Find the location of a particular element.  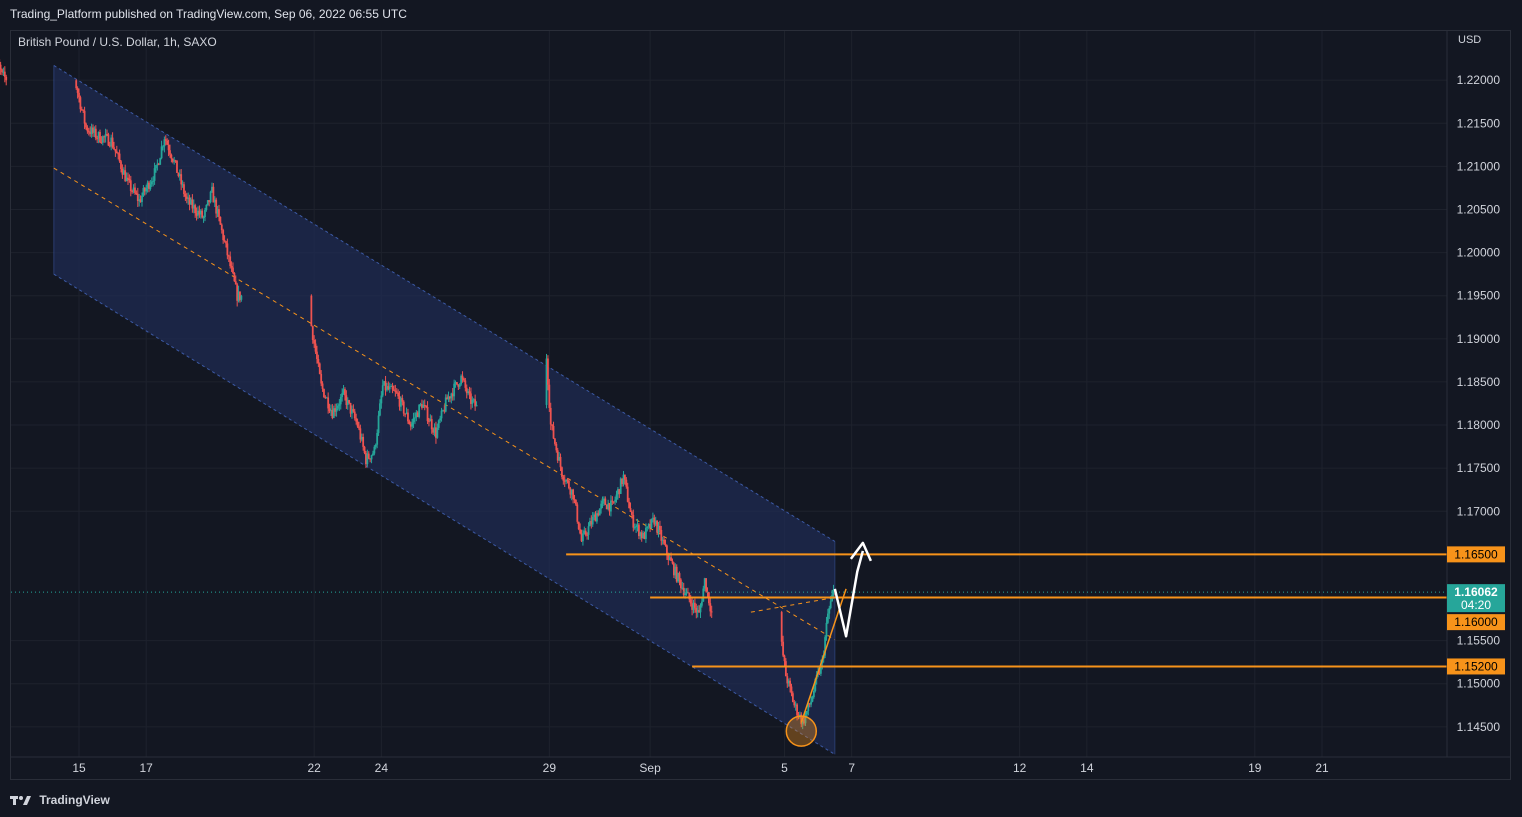

y-tick-label: 1.17500 is located at coordinates (1479, 468).